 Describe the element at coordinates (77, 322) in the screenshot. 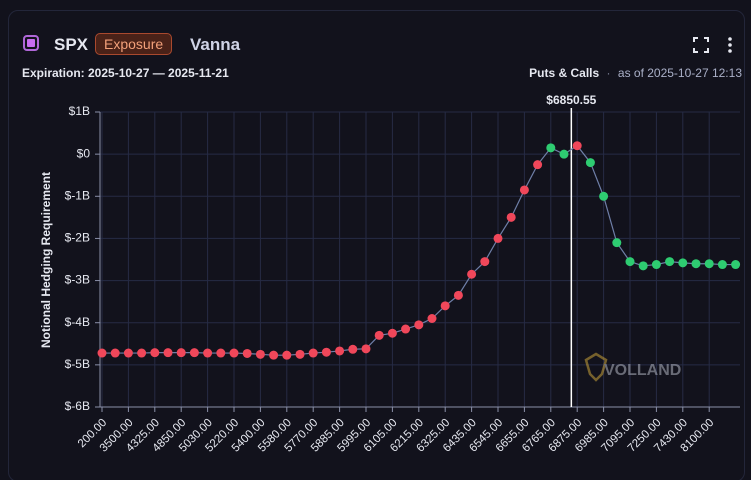

I see `y-tick-label: $-4B` at that location.